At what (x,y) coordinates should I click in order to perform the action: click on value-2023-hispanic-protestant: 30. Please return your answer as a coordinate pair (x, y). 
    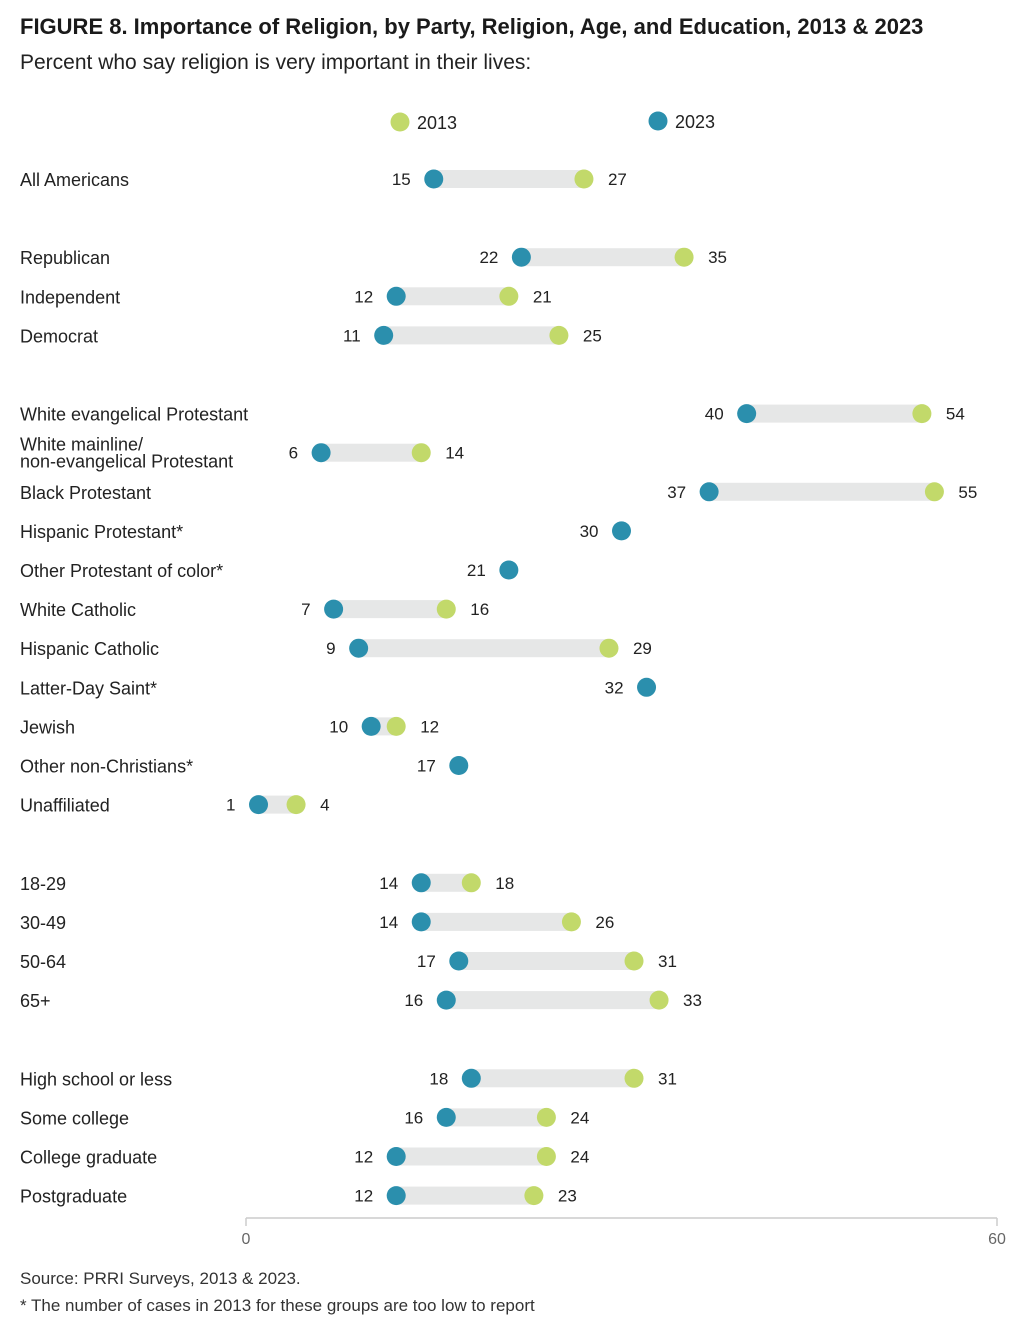
    Looking at the image, I should click on (589, 531).